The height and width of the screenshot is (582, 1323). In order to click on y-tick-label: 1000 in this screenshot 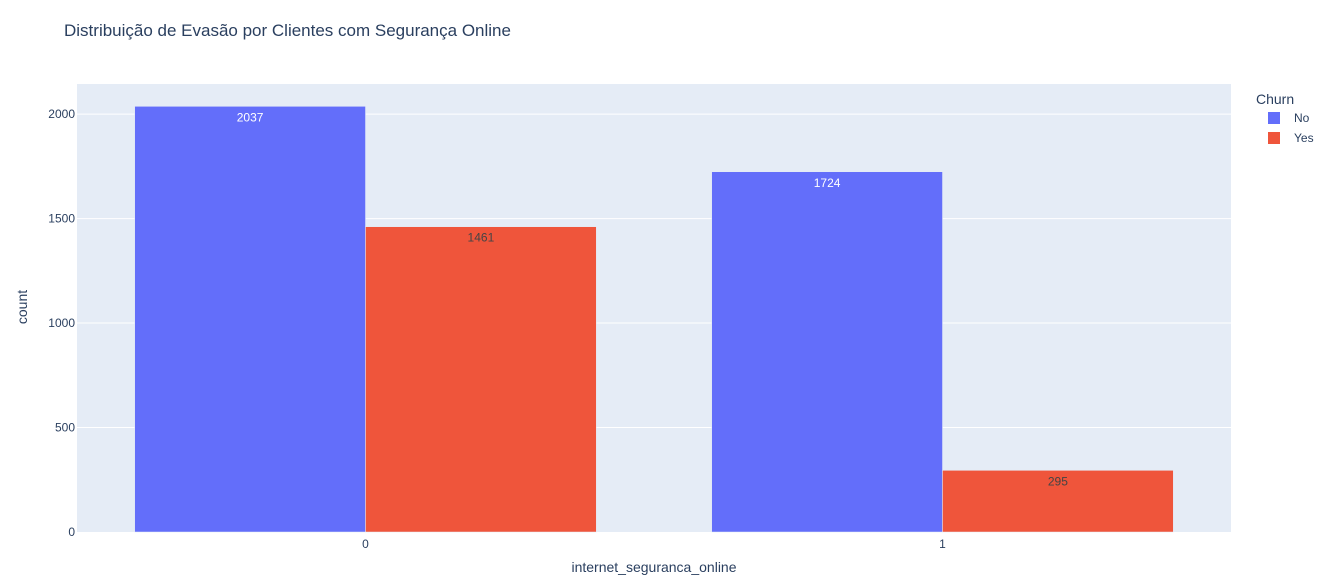, I will do `click(61, 323)`.